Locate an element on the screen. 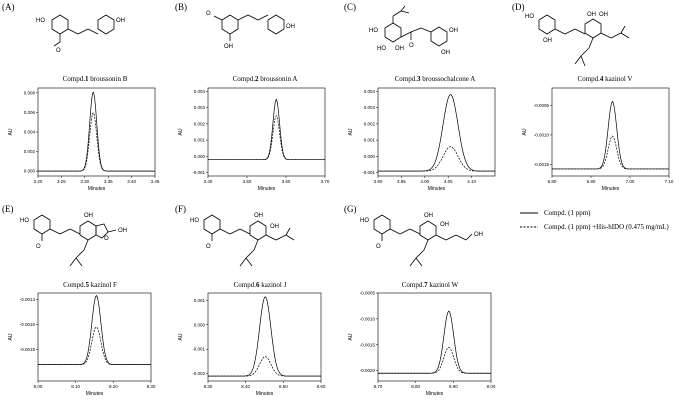  x-tick-label: 8.10 is located at coordinates (75, 386).